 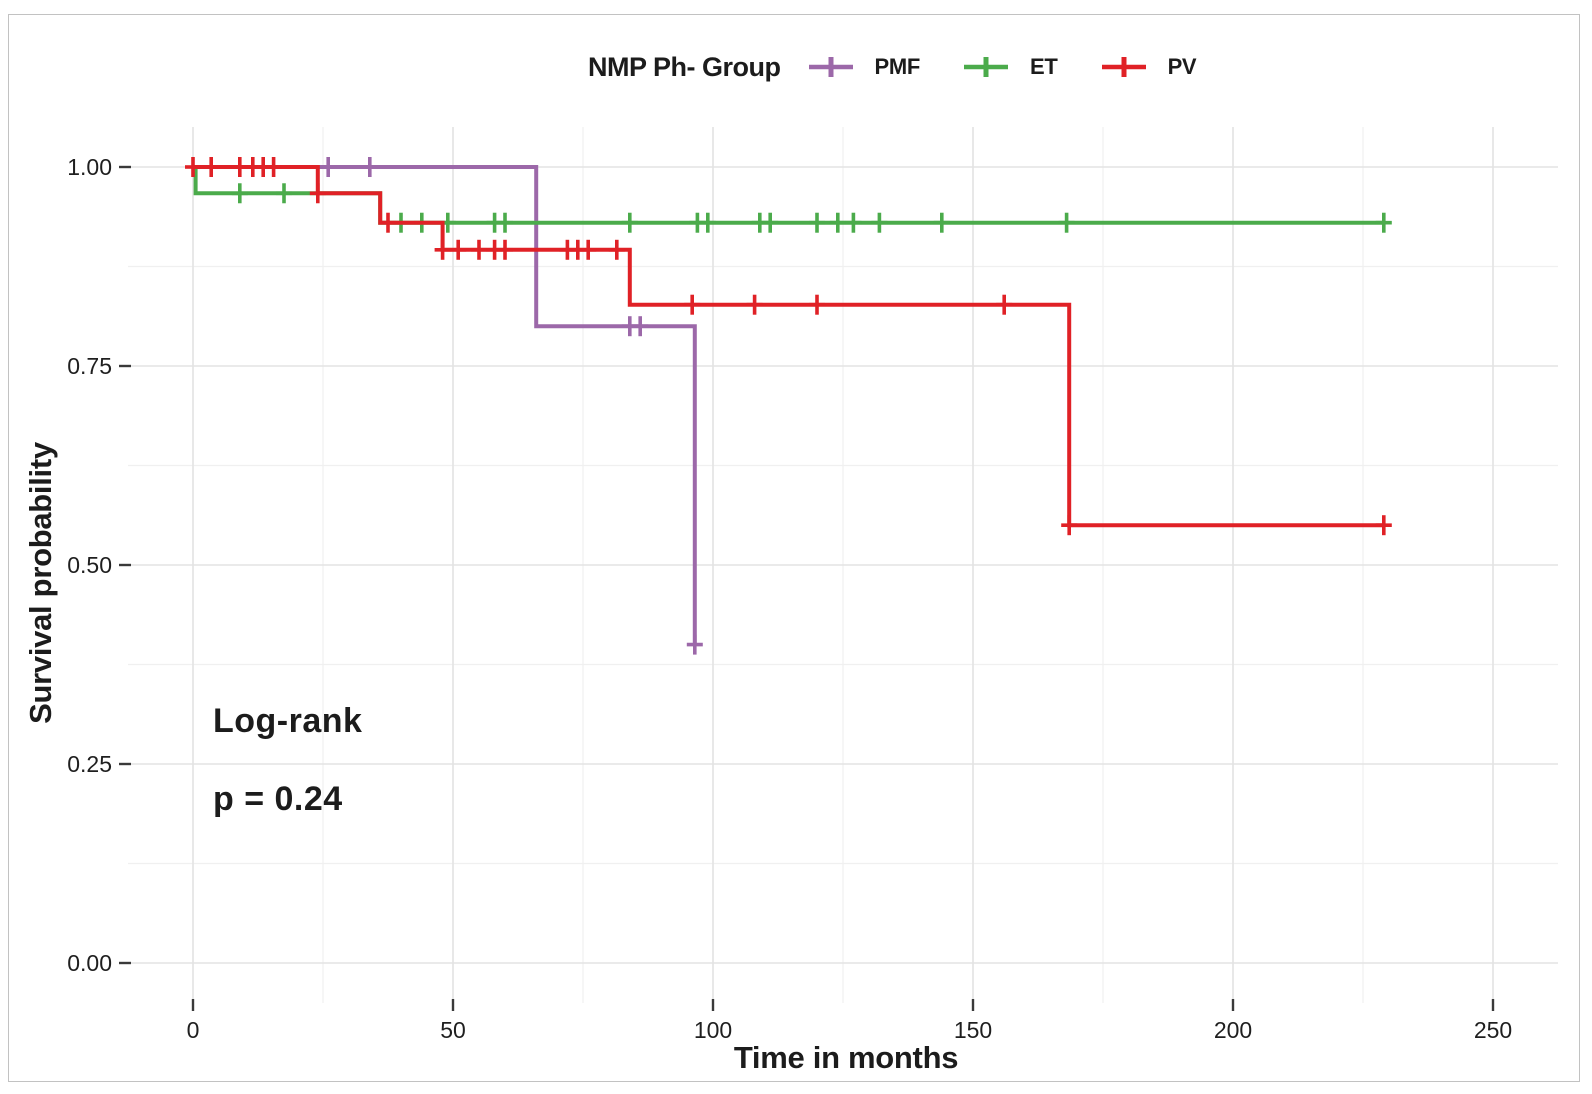 I want to click on series-et-censor-marks, so click(x=811, y=208).